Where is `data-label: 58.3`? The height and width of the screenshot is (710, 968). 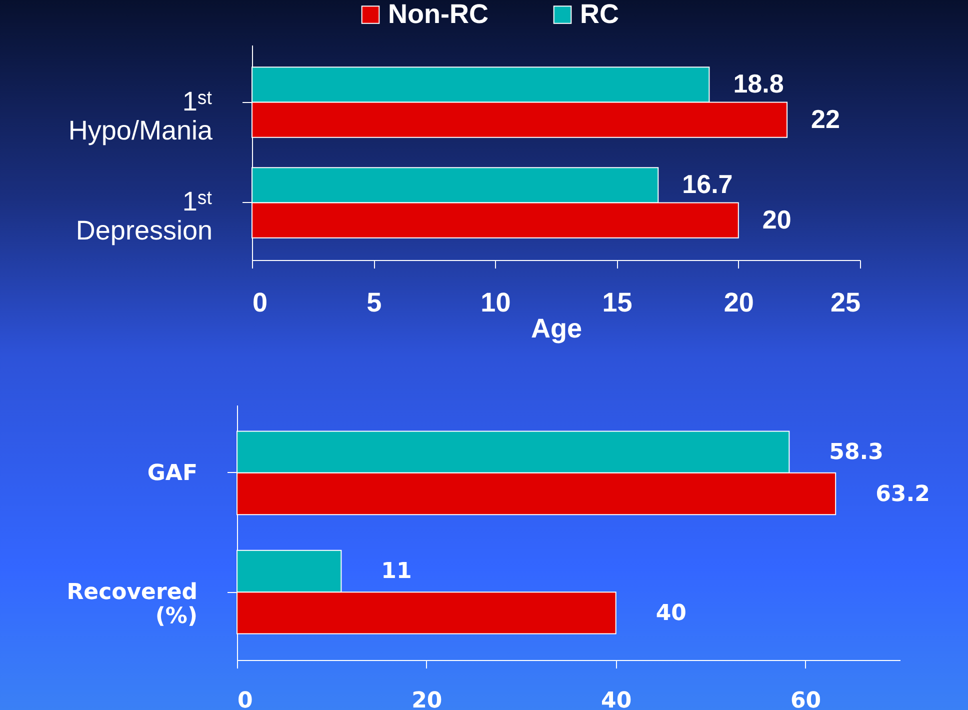 data-label: 58.3 is located at coordinates (856, 453).